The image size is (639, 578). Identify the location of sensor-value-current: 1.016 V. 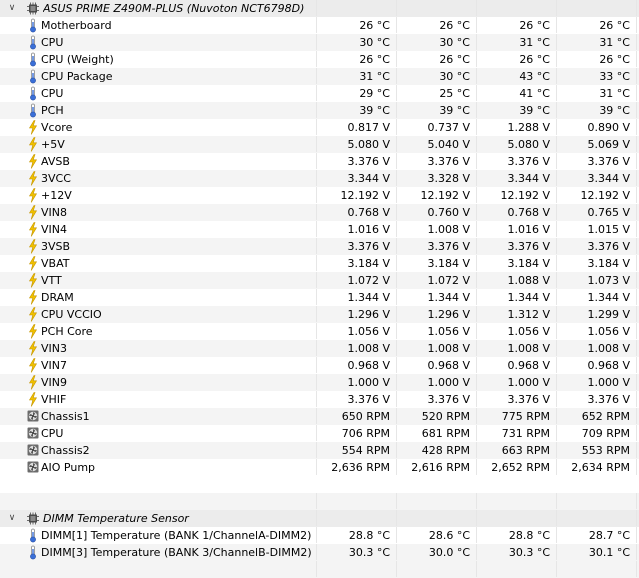
(368, 229).